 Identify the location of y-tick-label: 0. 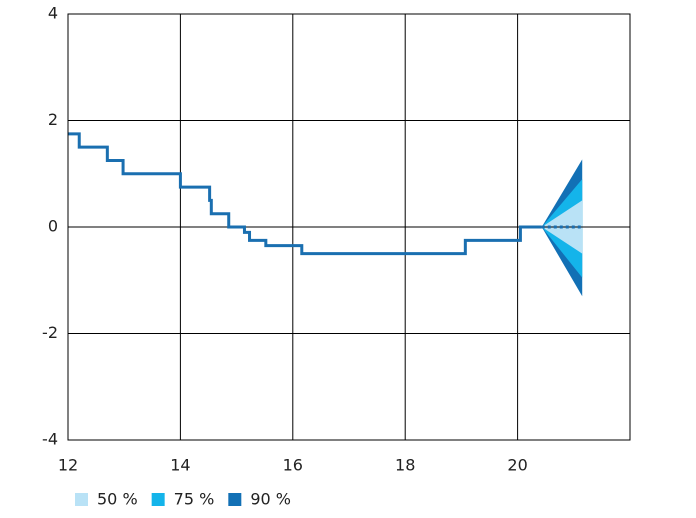
(53, 226).